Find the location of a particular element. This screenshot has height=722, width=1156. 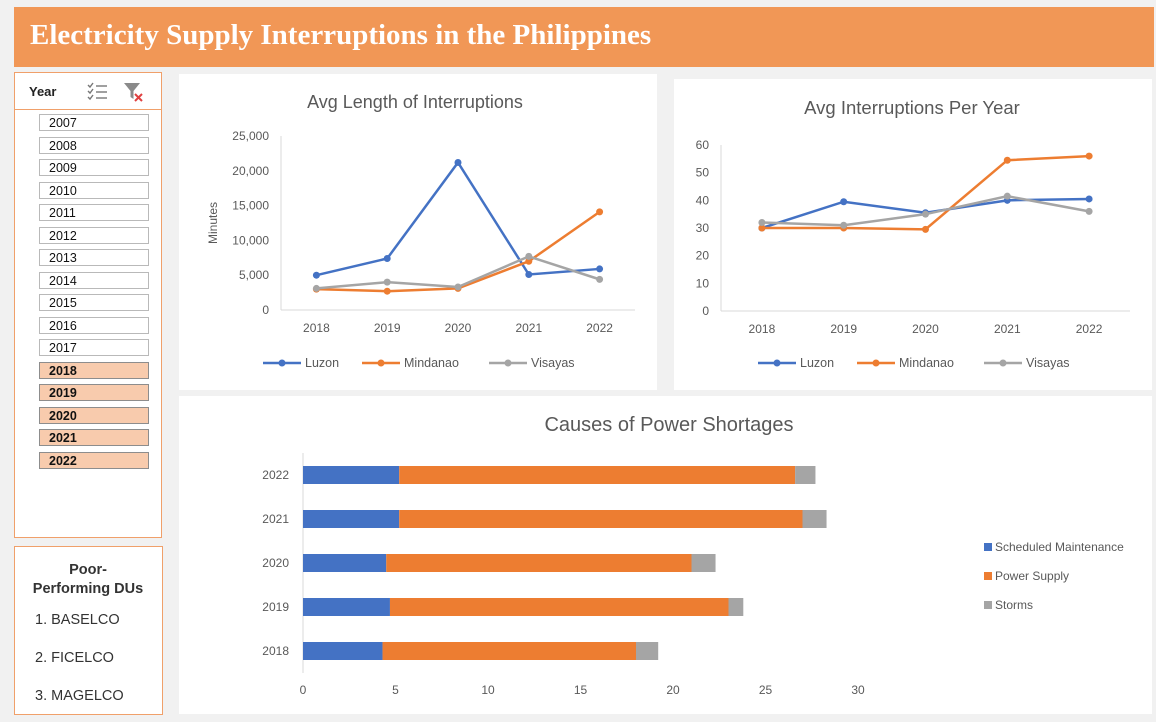

slicer-item-2020: 2020 is located at coordinates (94, 415).